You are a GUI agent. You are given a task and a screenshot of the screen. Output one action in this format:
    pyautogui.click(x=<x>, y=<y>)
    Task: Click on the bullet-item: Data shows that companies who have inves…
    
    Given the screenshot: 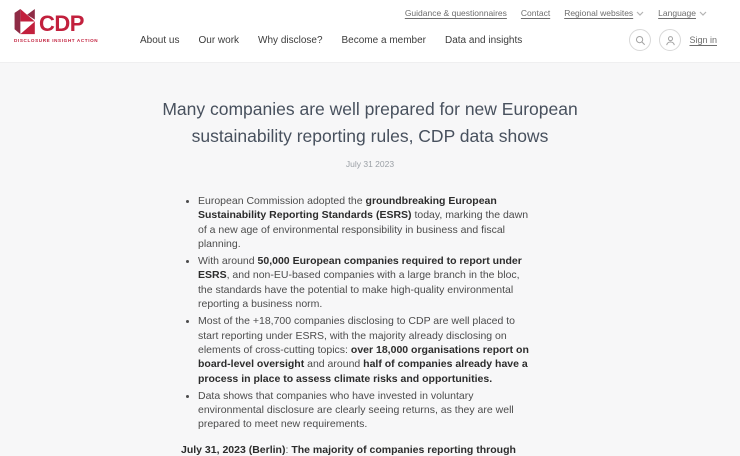 What is the action you would take?
    pyautogui.click(x=367, y=410)
    